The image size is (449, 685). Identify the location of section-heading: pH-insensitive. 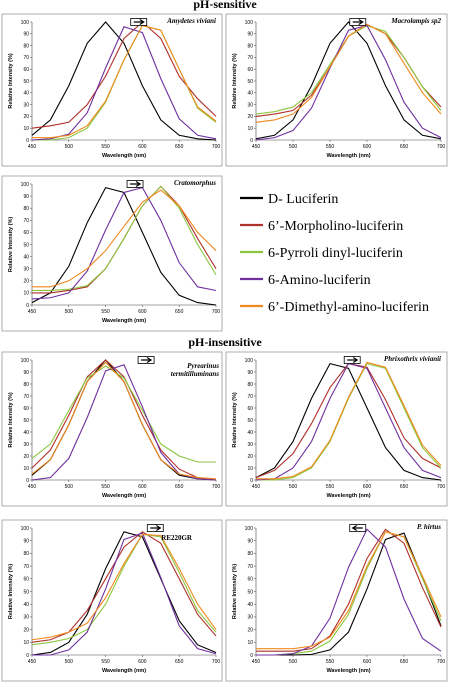
(225, 342).